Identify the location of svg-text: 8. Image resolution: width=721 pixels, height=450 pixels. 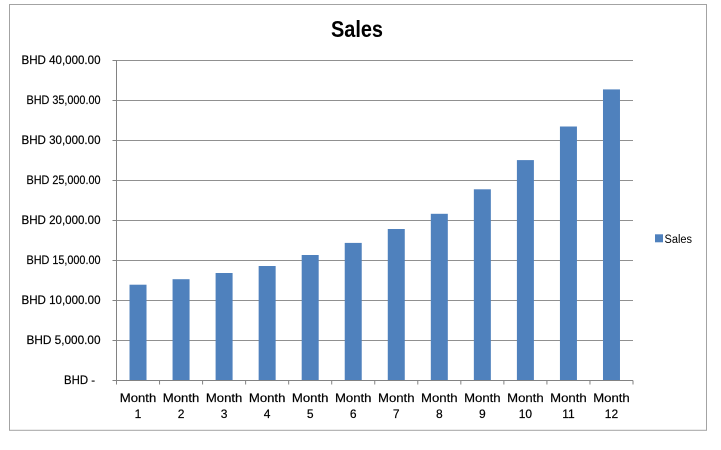
(439, 414).